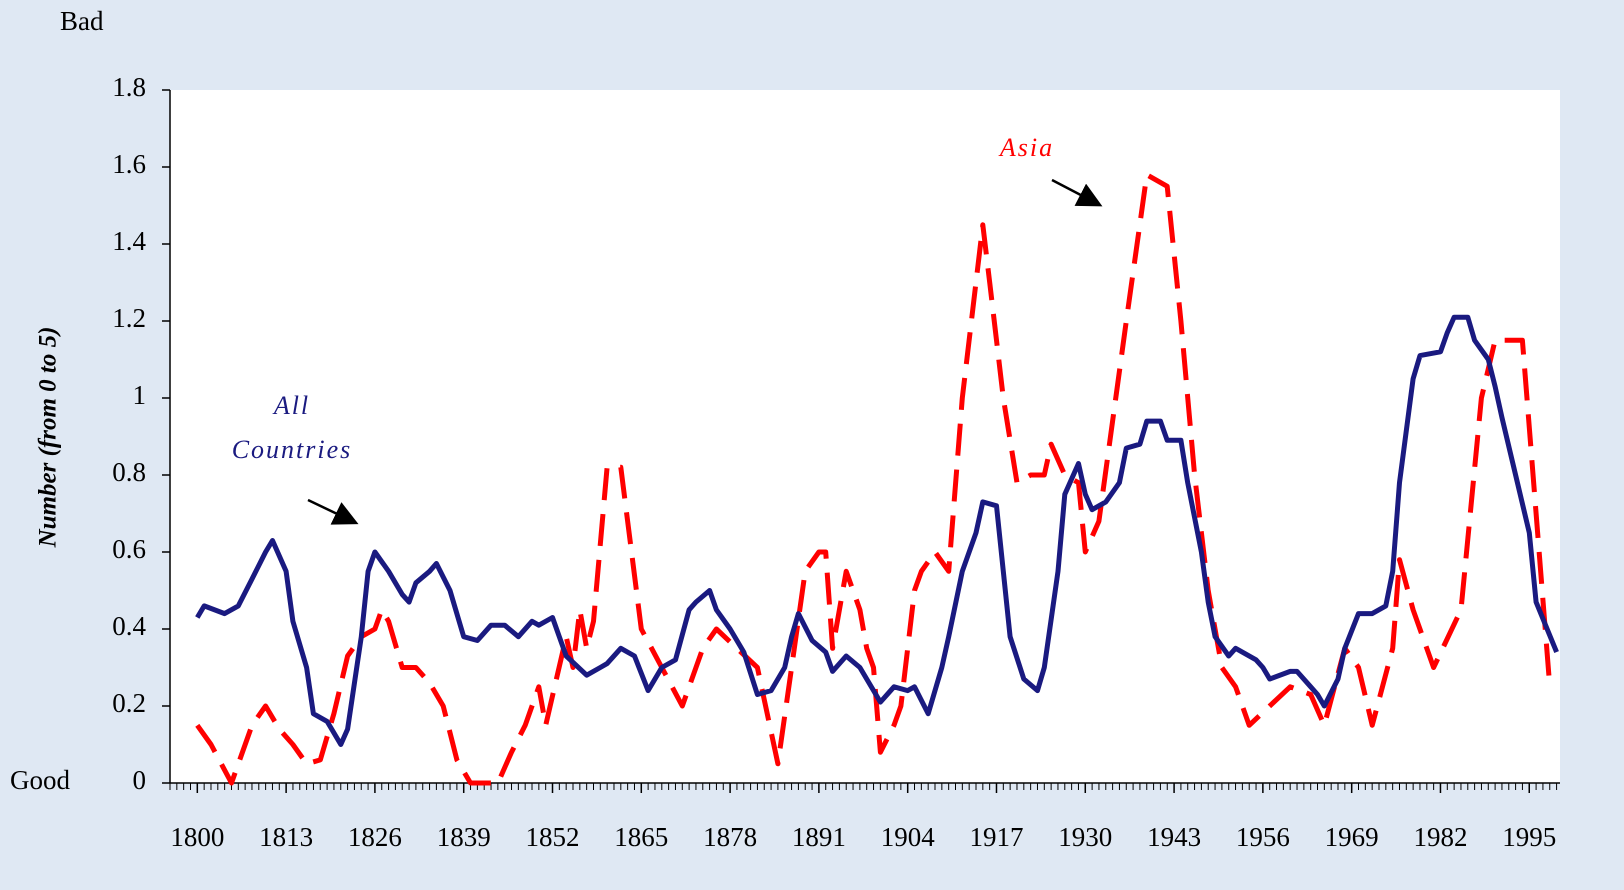 The image size is (1624, 890). Describe the element at coordinates (197, 837) in the screenshot. I see `x-tick-label: 1800` at that location.